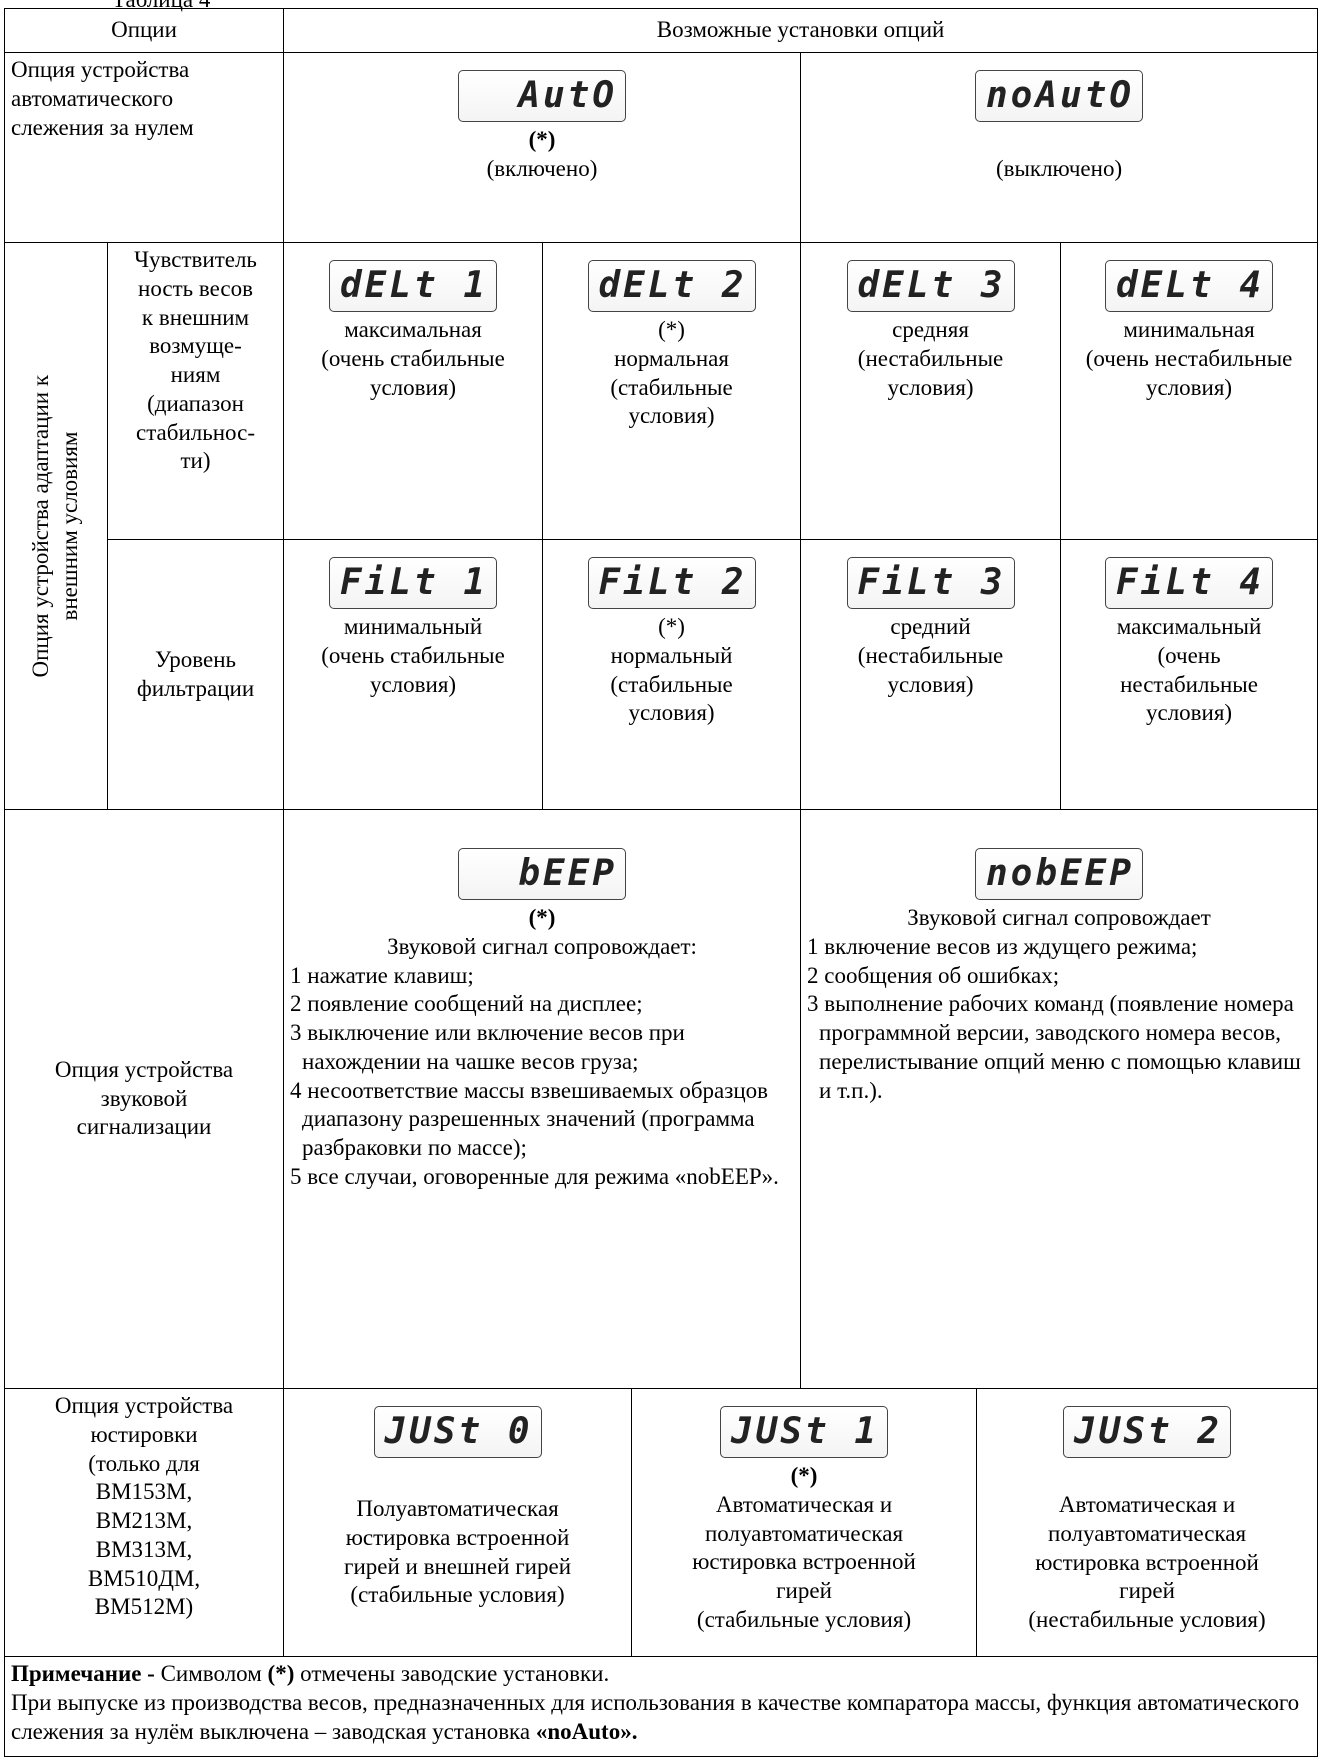 Image resolution: width=1321 pixels, height=1757 pixels. I want to click on setting-text: (выключено), so click(1059, 168).